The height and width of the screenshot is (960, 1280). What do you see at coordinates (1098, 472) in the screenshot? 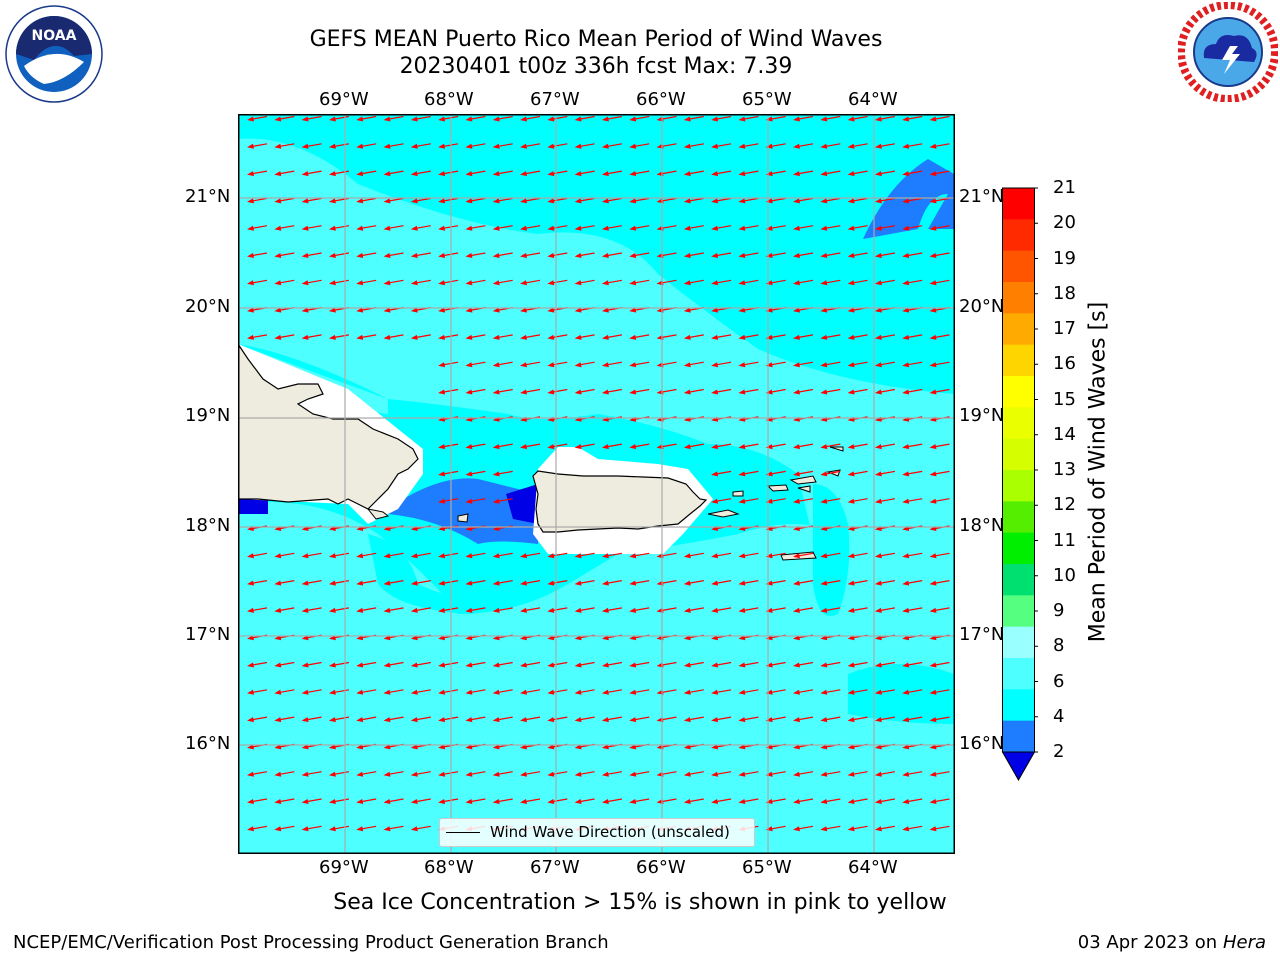
I see `colorbar-axis-label: Mean Period of Wind Waves [s]` at bounding box center [1098, 472].